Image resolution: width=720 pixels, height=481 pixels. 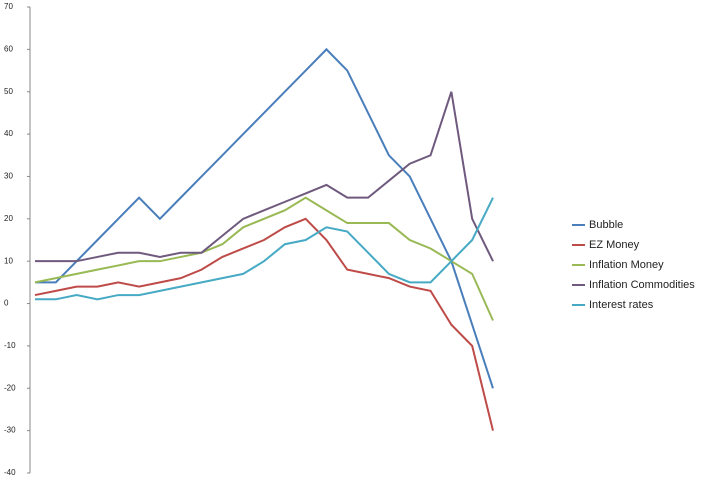 I want to click on legend-label: Interest rates, so click(x=621, y=305).